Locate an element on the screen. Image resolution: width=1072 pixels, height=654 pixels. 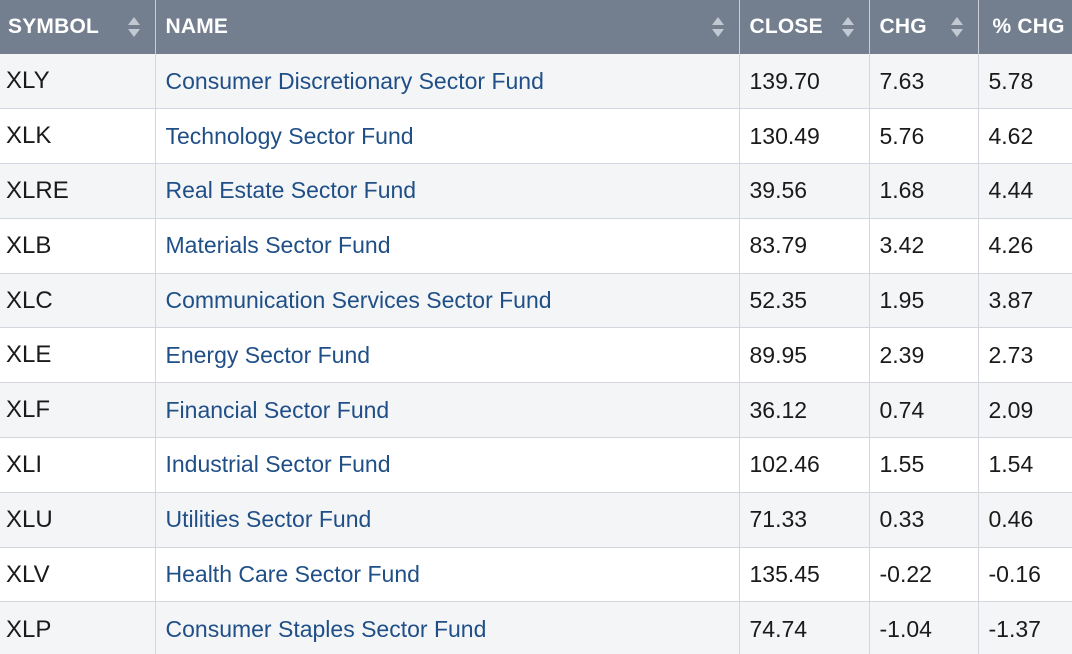
column-header-label: CHG is located at coordinates (903, 26).